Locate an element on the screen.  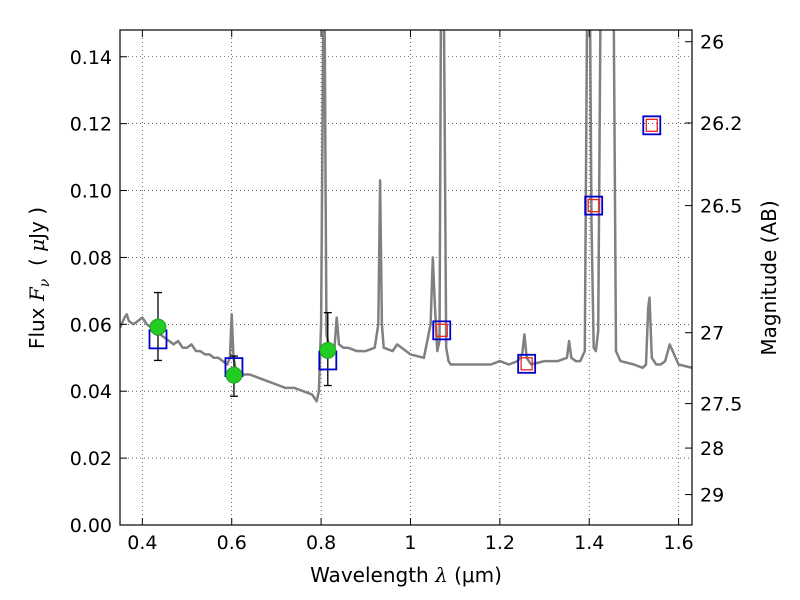
y-tick-label: 0.06 is located at coordinates (91, 325).